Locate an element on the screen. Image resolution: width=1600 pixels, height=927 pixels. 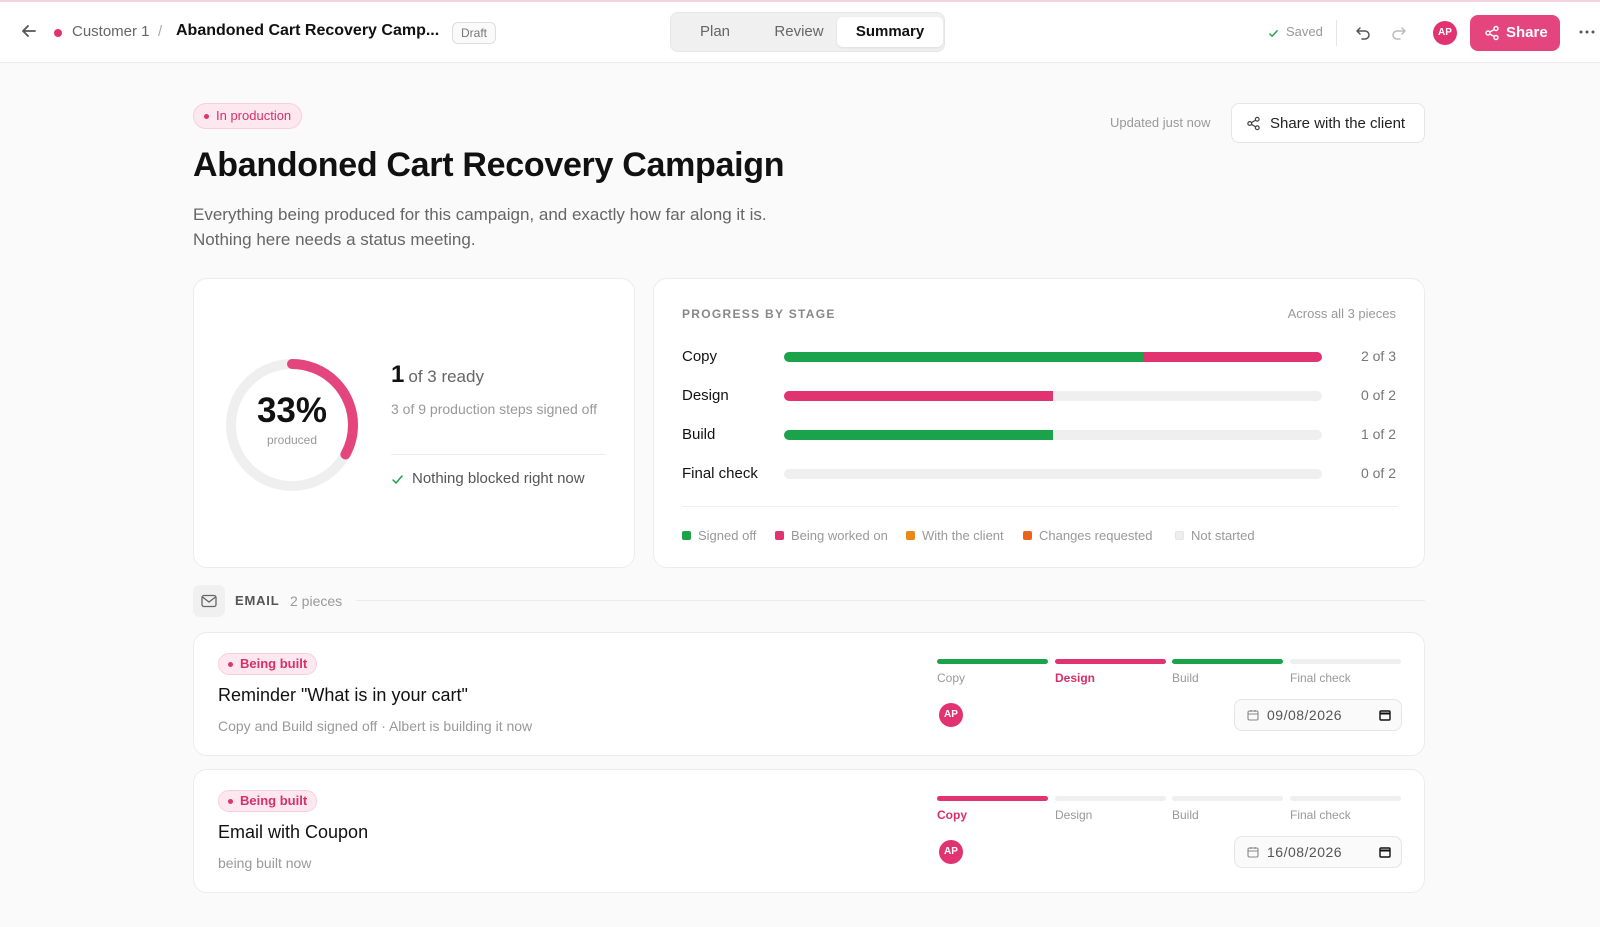
share-with-client-button: Share with the client is located at coordinates (1328, 123).